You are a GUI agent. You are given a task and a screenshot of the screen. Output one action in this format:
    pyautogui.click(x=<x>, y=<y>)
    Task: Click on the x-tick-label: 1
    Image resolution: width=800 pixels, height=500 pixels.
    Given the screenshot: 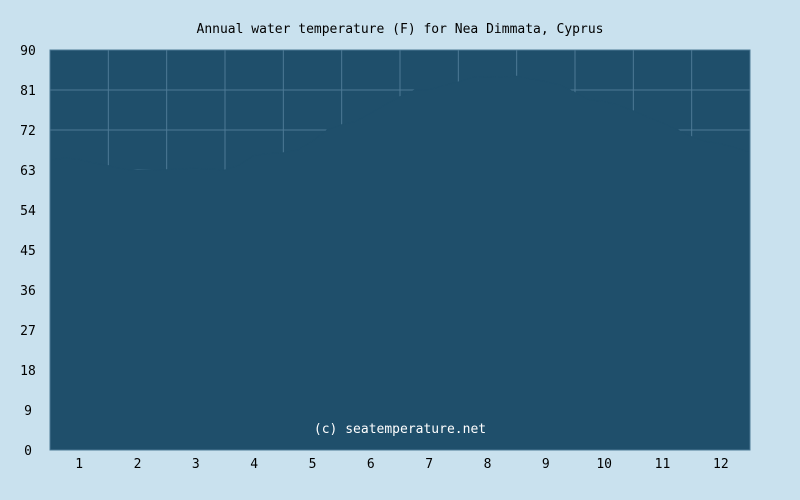 What is the action you would take?
    pyautogui.click(x=79, y=464)
    